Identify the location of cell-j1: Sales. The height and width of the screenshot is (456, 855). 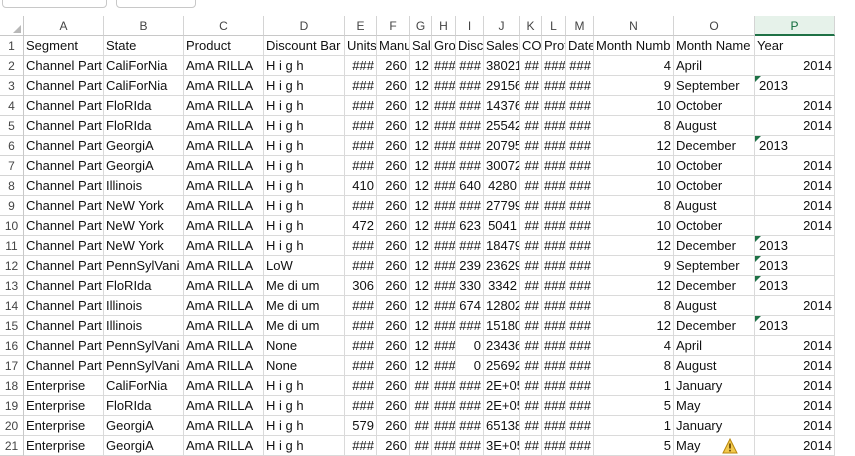
(502, 46).